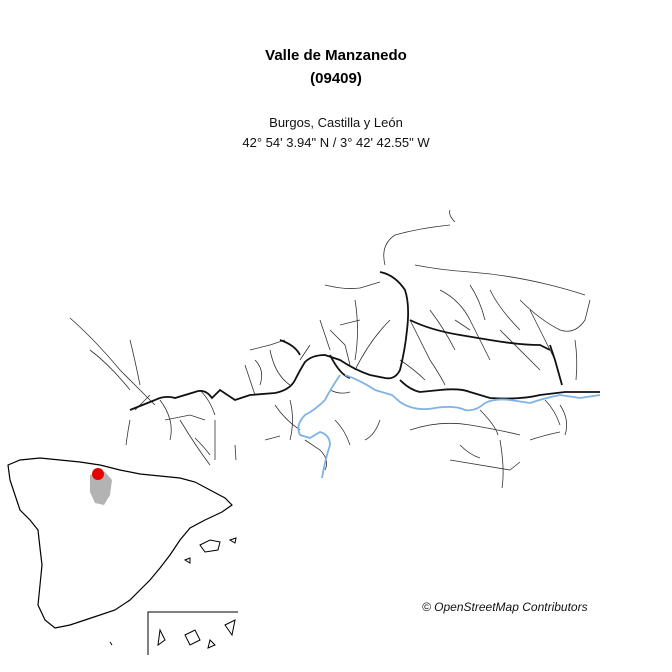 The height and width of the screenshot is (672, 672). Describe the element at coordinates (120, 543) in the screenshot. I see `spain-outline` at that location.